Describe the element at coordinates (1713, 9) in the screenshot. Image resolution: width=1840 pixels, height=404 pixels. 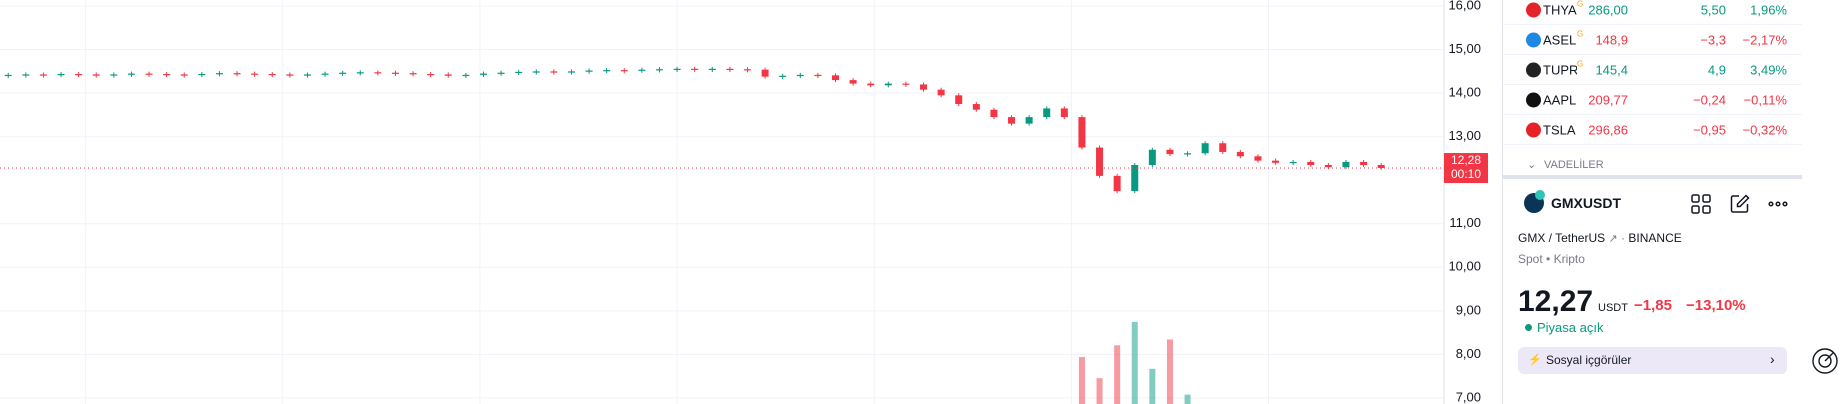
I see `change: 5,50` at that location.